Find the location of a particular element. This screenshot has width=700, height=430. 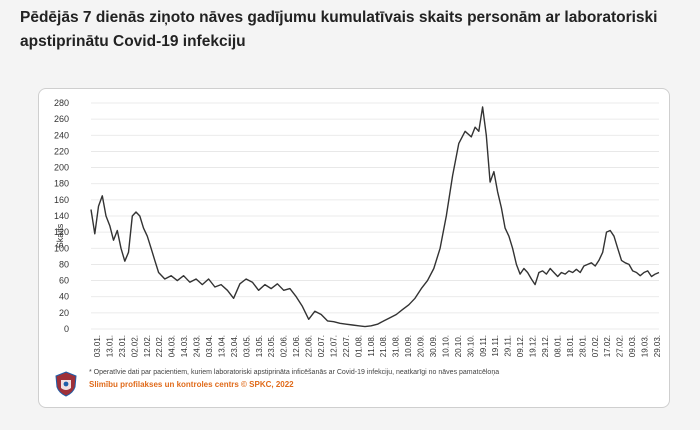

y-tick-label: 140 is located at coordinates (61, 216).